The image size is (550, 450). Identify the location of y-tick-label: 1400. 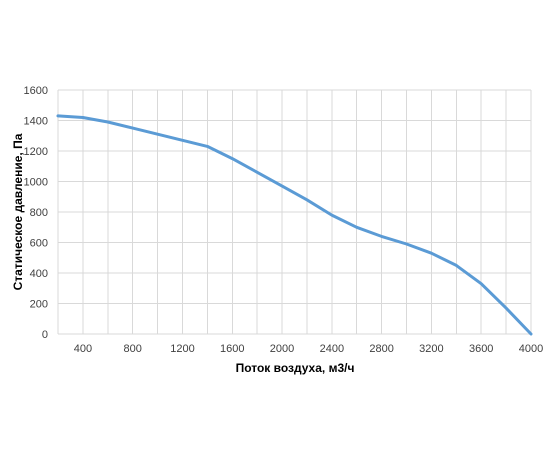
(36, 122).